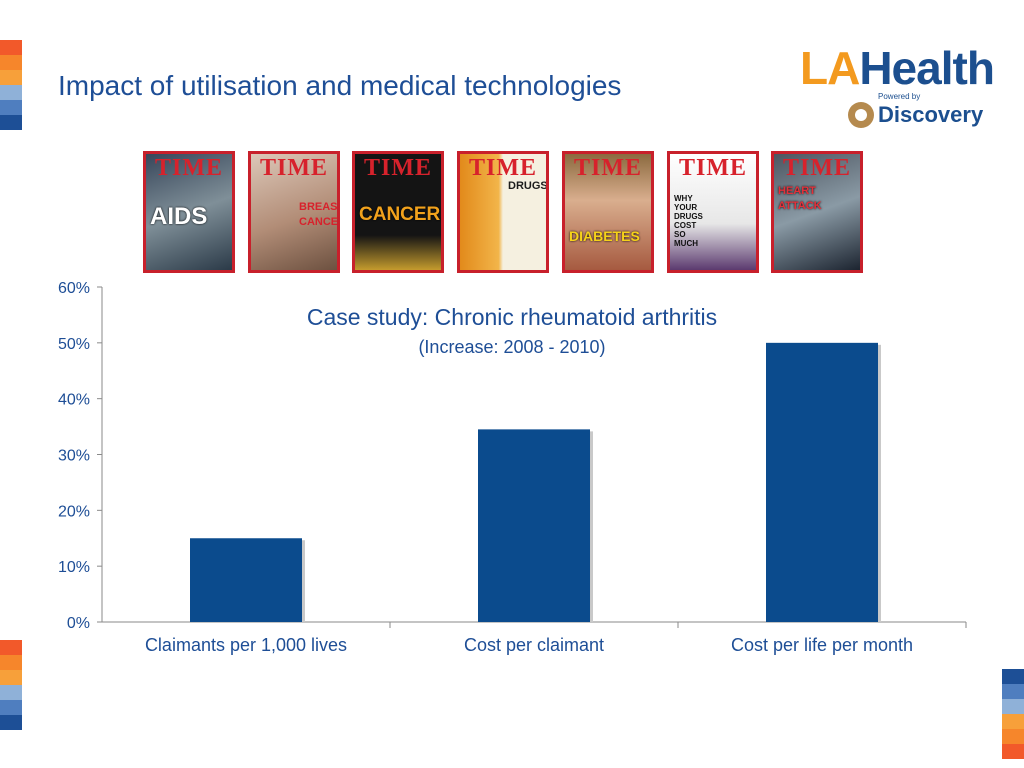 The height and width of the screenshot is (768, 1024). What do you see at coordinates (74, 400) in the screenshot?
I see `y-tick-label: 40%` at bounding box center [74, 400].